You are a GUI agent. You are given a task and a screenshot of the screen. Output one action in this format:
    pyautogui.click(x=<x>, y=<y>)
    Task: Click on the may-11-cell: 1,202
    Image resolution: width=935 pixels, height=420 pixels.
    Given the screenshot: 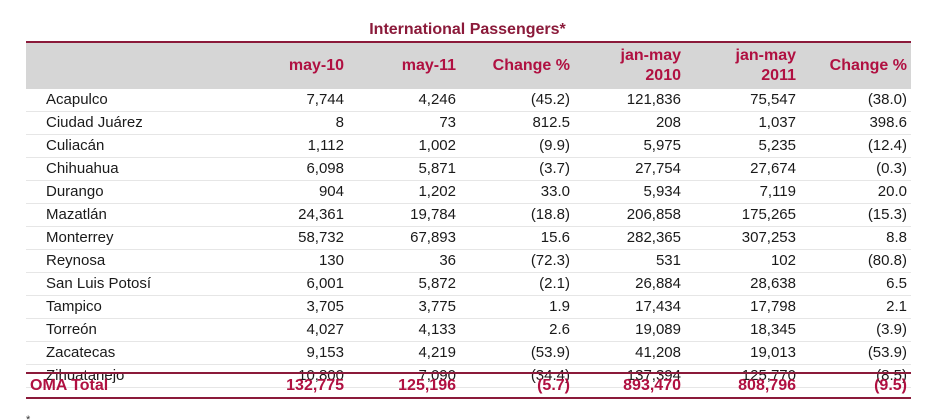 What is the action you would take?
    pyautogui.click(x=437, y=191)
    